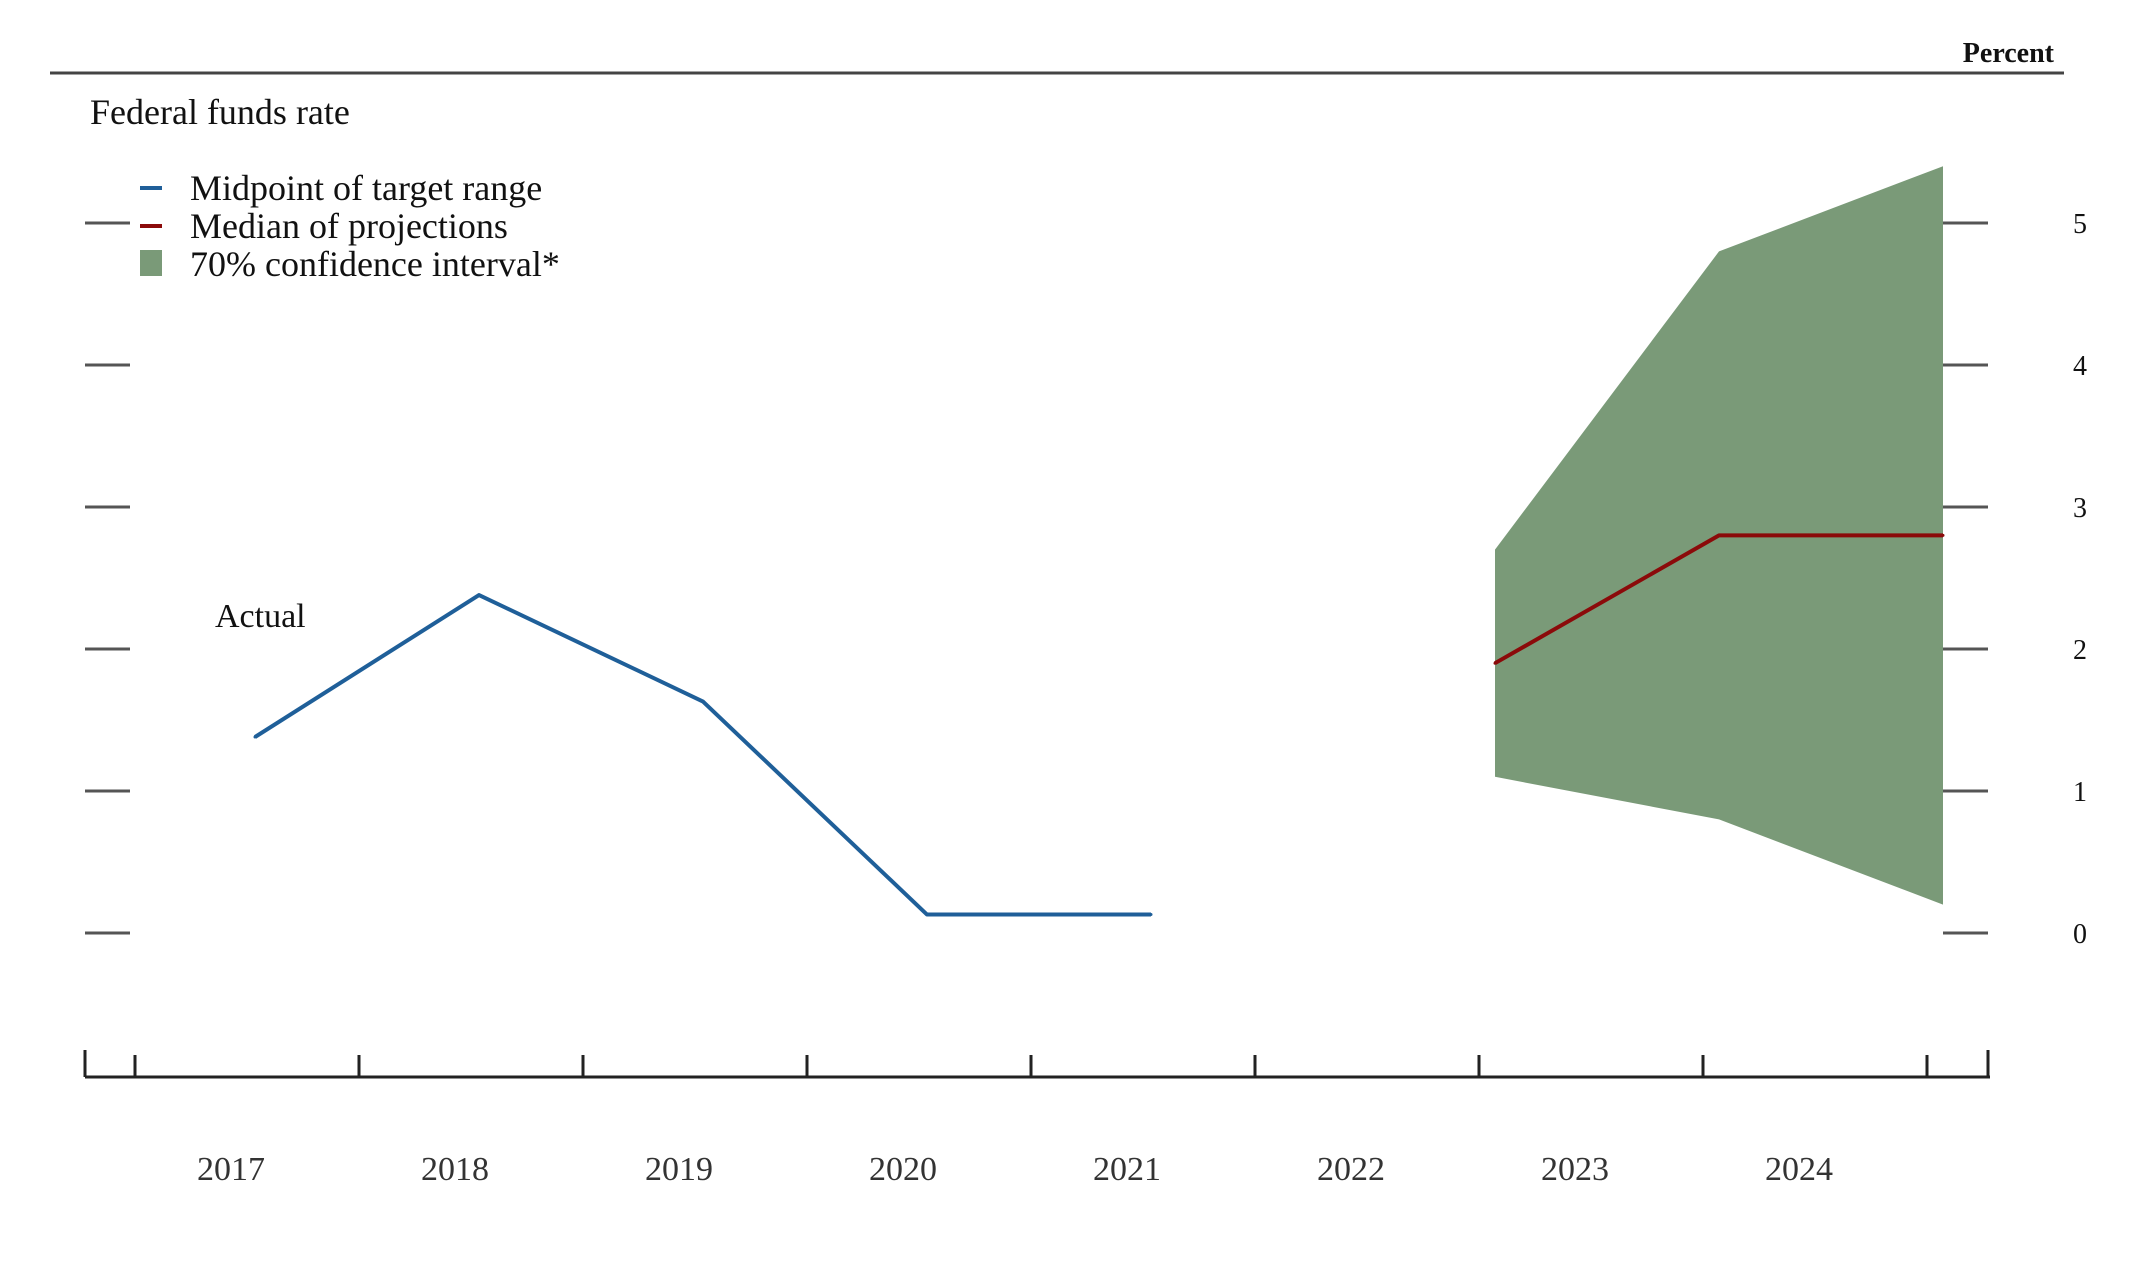  I want to click on chart-title: Federal funds rate, so click(220, 112).